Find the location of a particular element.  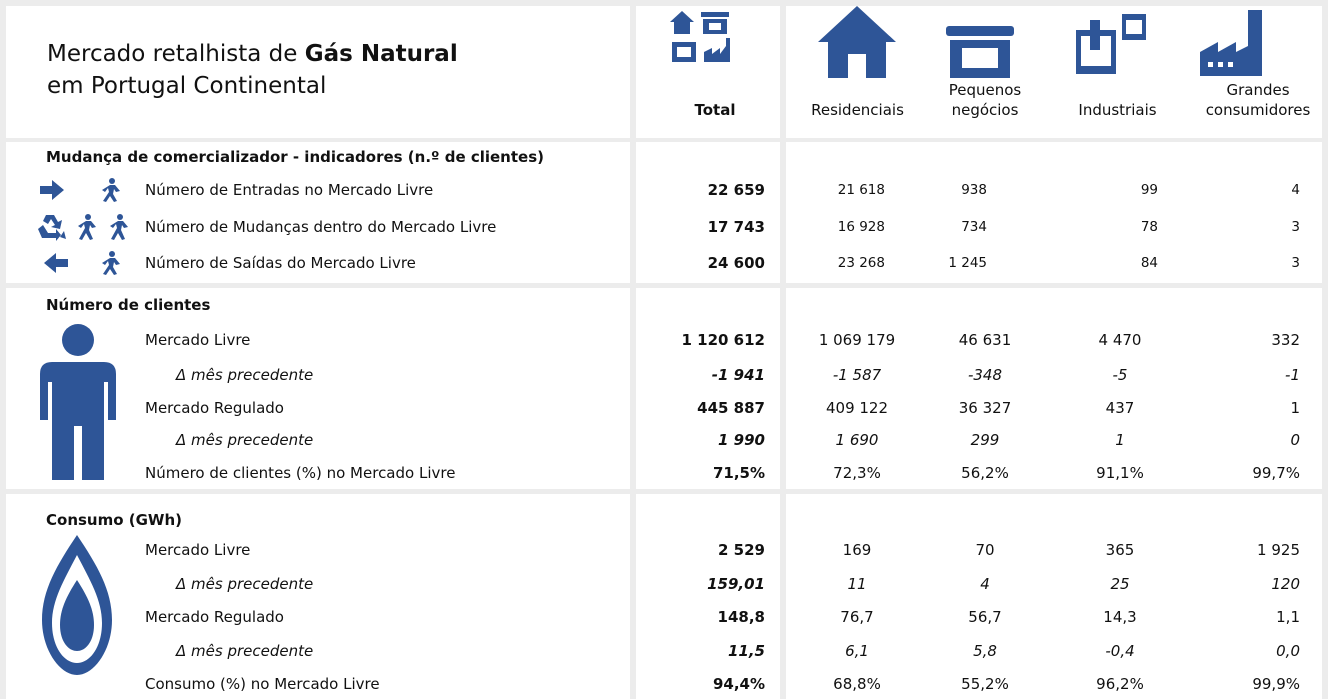

cell-value: 71,5% is located at coordinates (738, 473).